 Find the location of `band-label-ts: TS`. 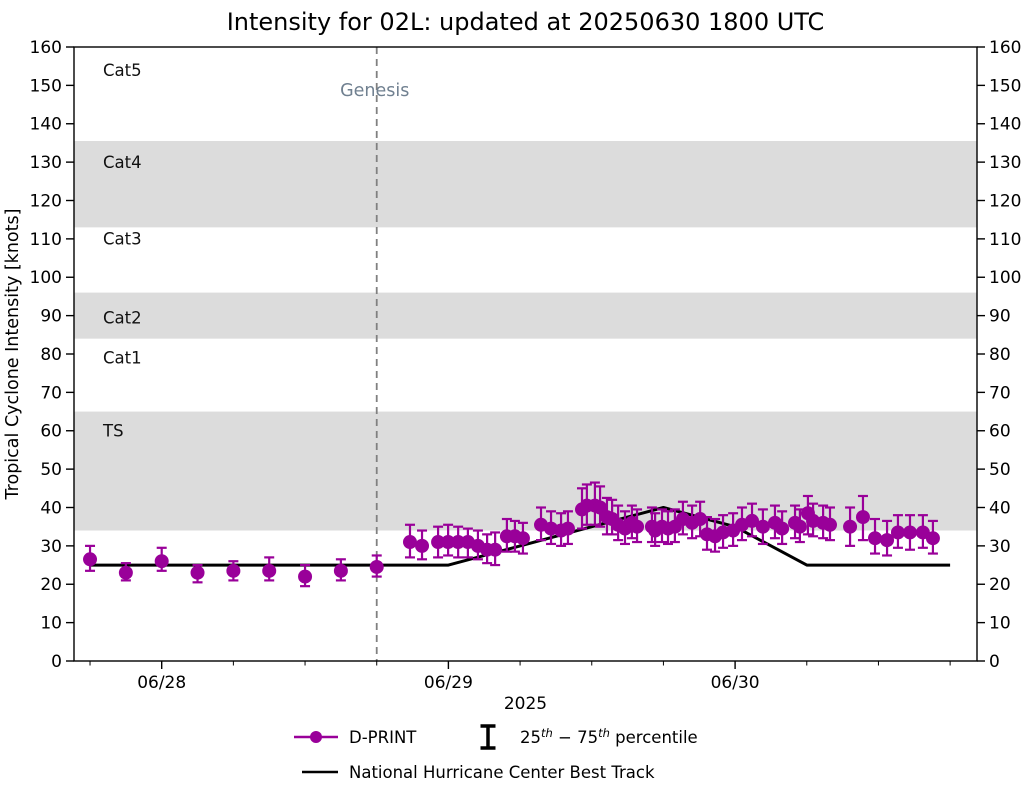

band-label-ts: TS is located at coordinates (113, 431).